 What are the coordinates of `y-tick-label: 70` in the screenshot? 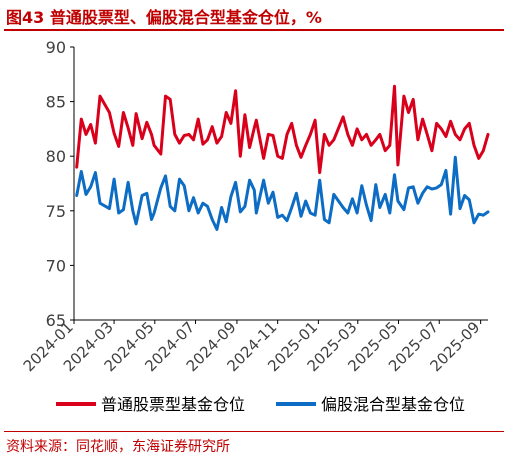 It's located at (56, 265).